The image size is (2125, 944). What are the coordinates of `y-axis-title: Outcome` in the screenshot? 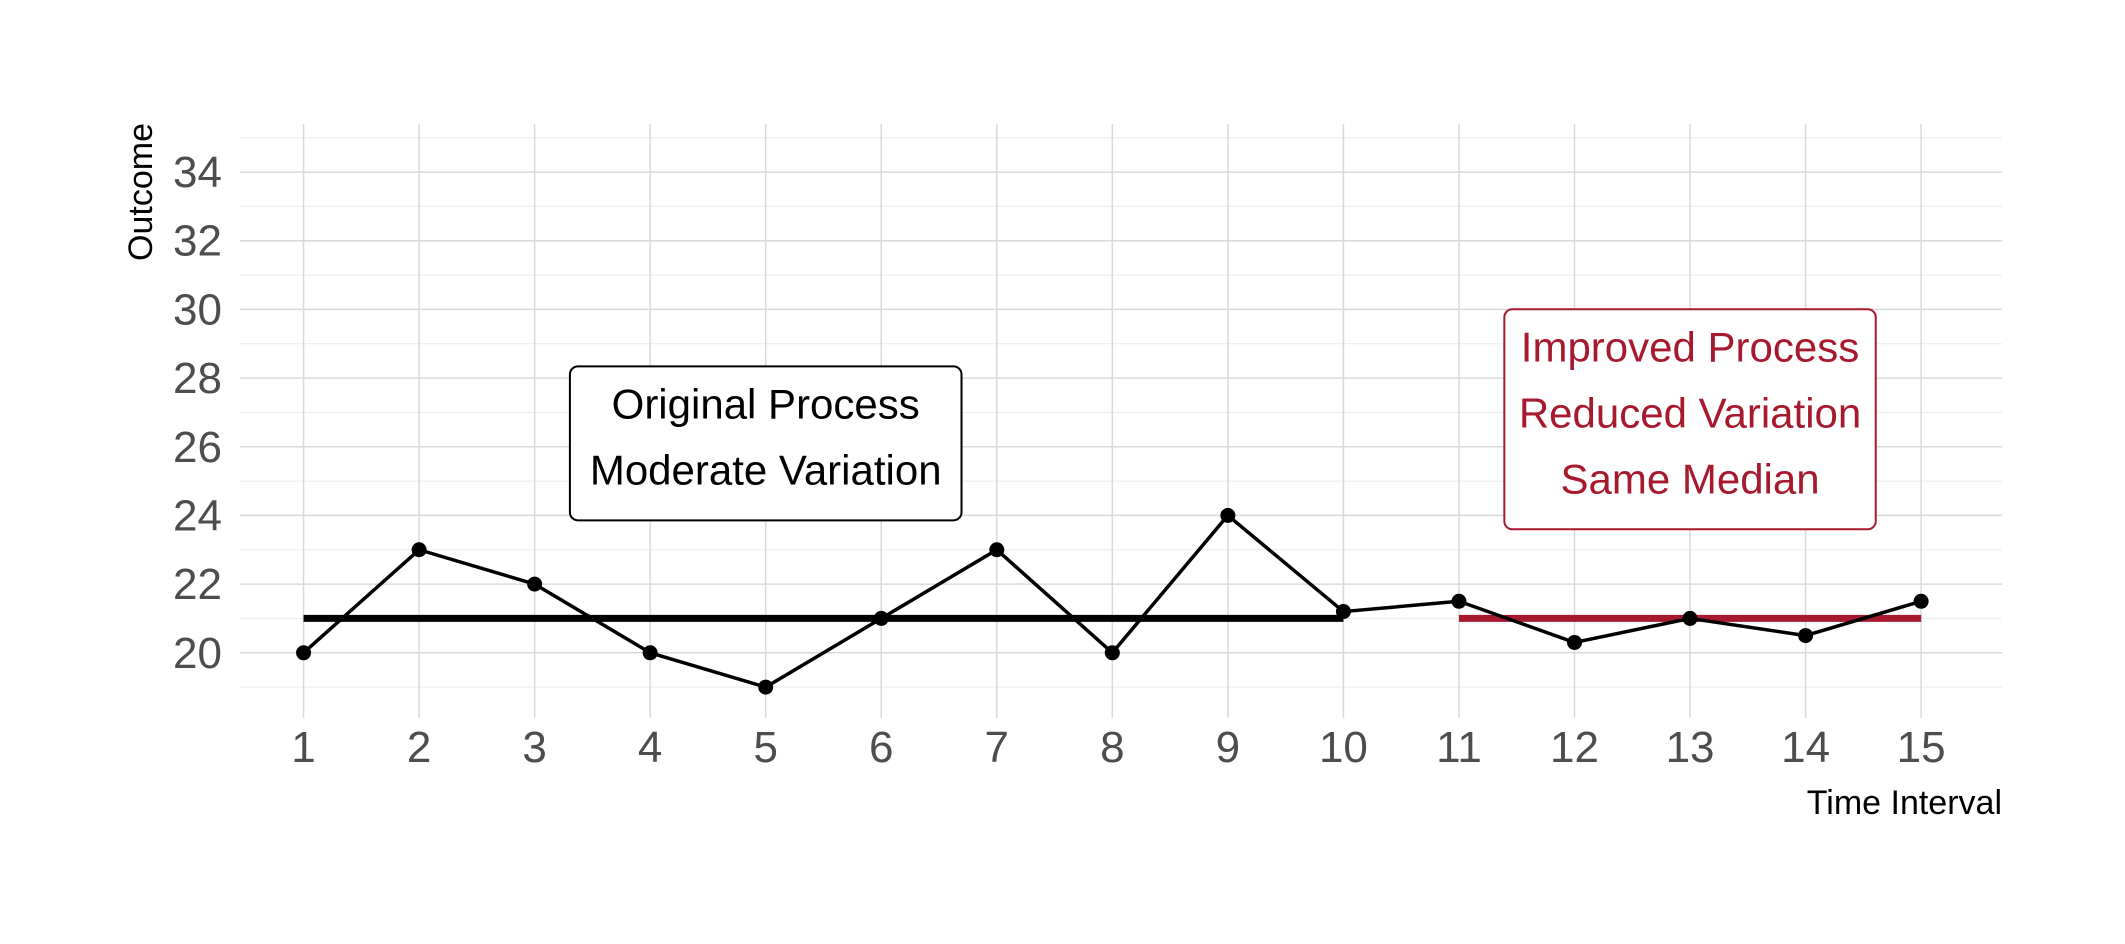 It's located at (141, 192).